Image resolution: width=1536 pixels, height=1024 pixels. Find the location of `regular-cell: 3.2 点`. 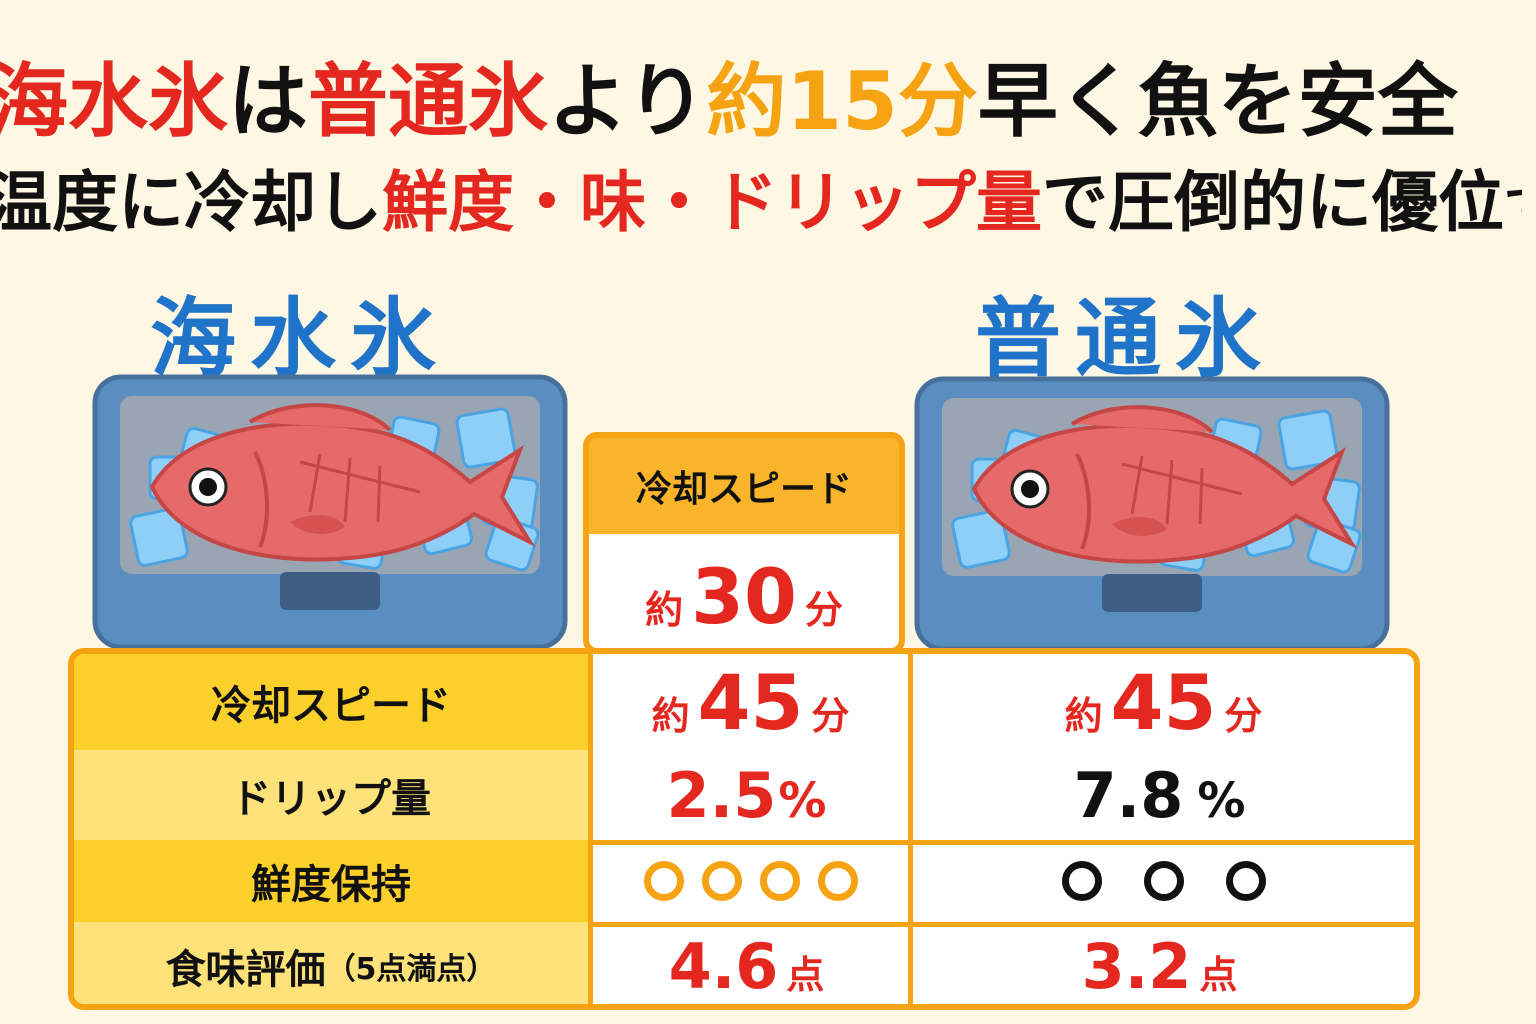

regular-cell: 3.2 点 is located at coordinates (1161, 963).